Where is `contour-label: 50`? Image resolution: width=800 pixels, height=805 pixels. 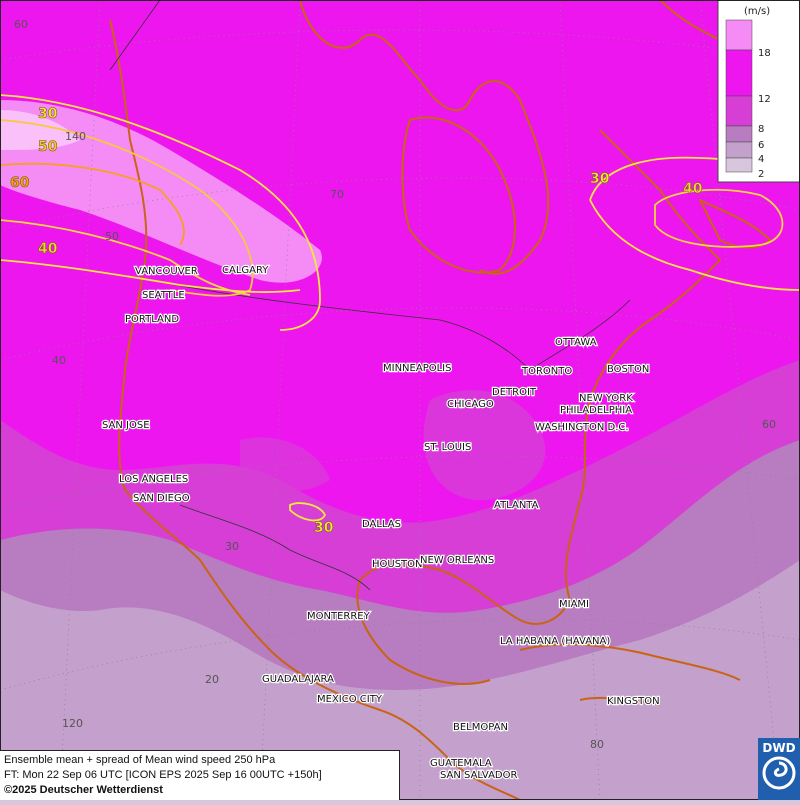
contour-label: 50 is located at coordinates (48, 147).